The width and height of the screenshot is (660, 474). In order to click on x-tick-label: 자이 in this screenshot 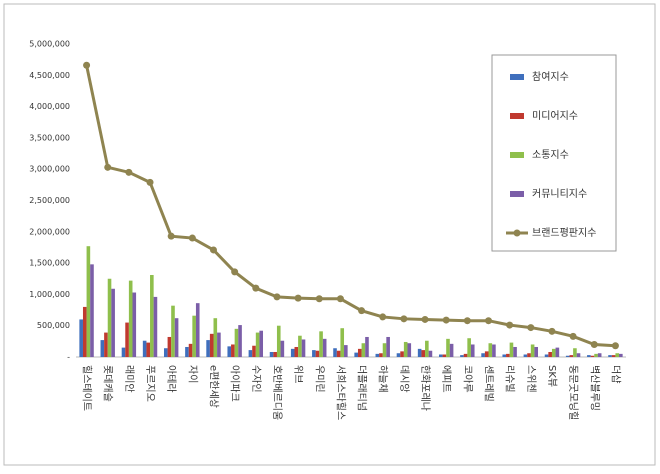, I will do `click(192, 374)`.